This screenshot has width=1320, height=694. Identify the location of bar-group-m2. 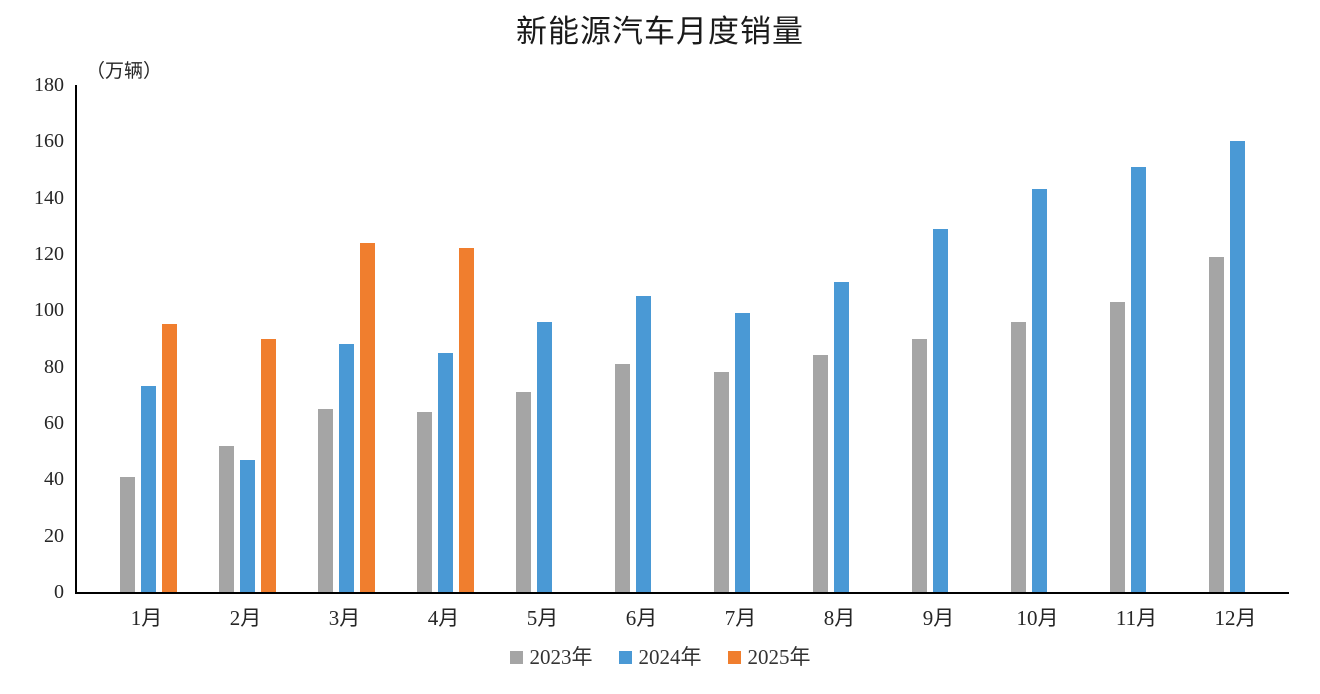
(247, 338).